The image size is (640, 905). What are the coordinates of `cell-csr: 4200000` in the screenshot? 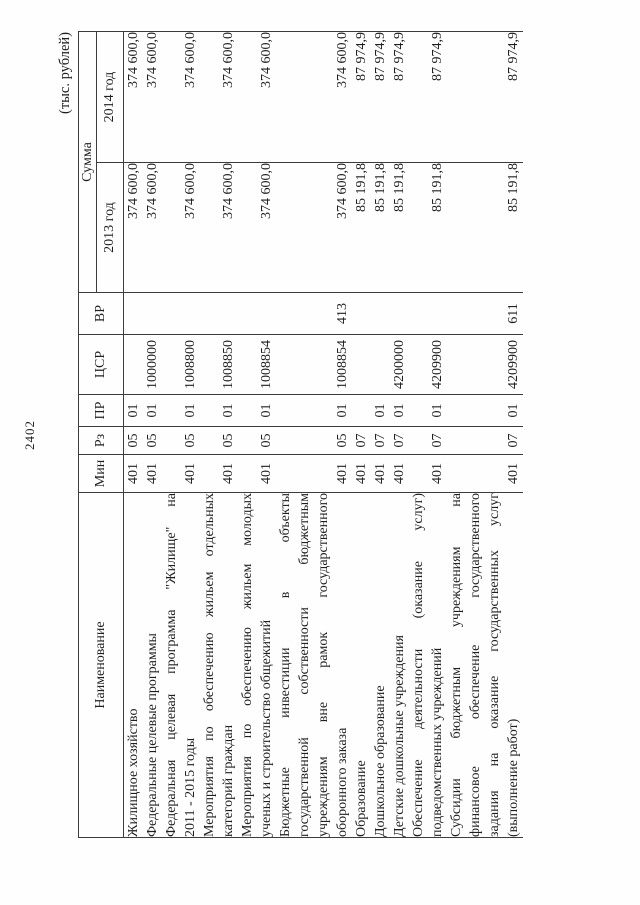 It's located at (399, 364).